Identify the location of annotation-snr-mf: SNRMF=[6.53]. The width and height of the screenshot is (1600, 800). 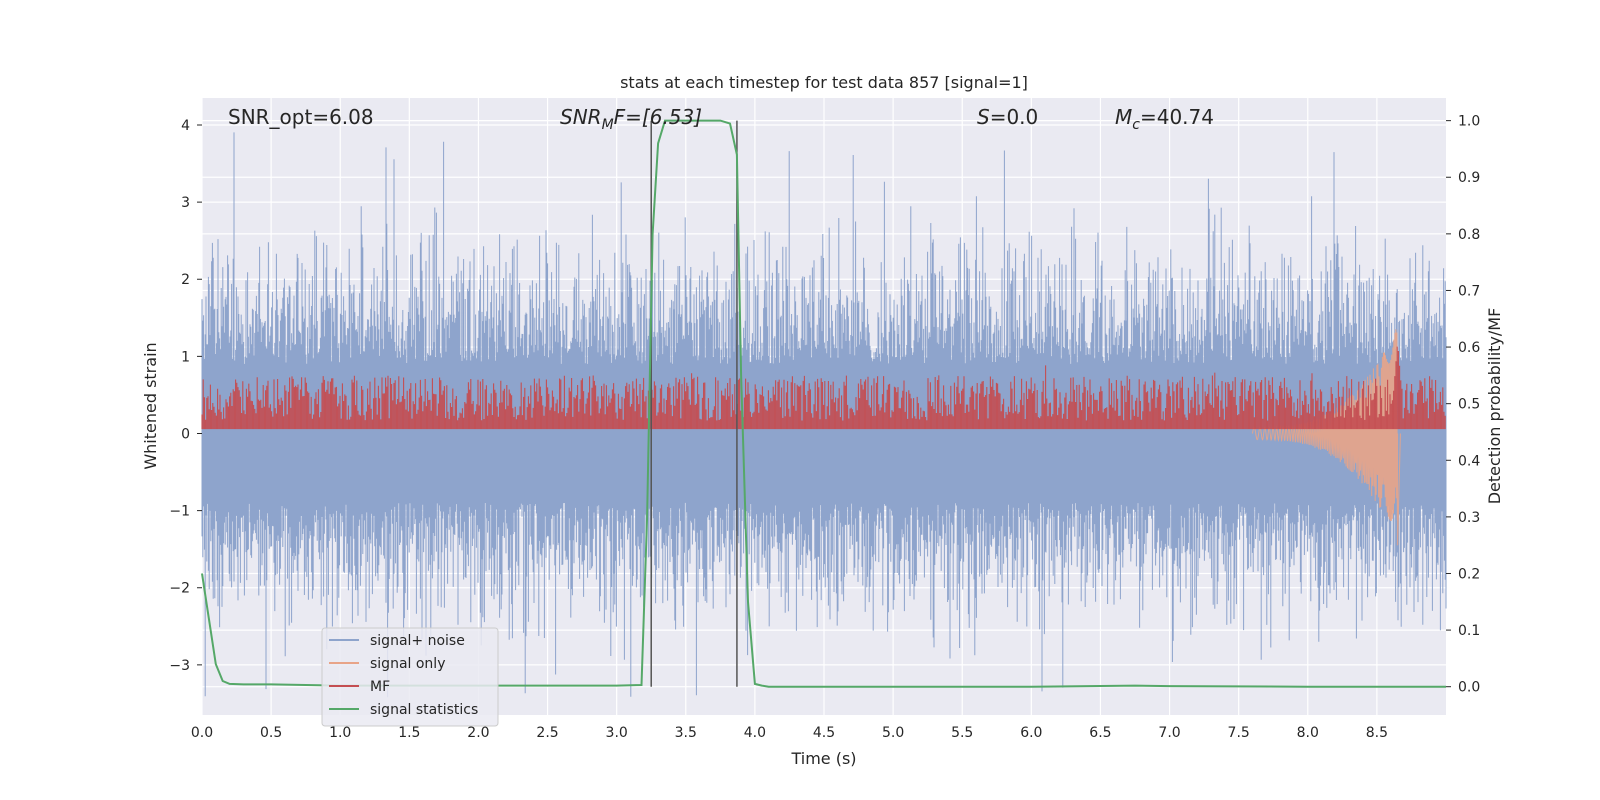
(631, 119).